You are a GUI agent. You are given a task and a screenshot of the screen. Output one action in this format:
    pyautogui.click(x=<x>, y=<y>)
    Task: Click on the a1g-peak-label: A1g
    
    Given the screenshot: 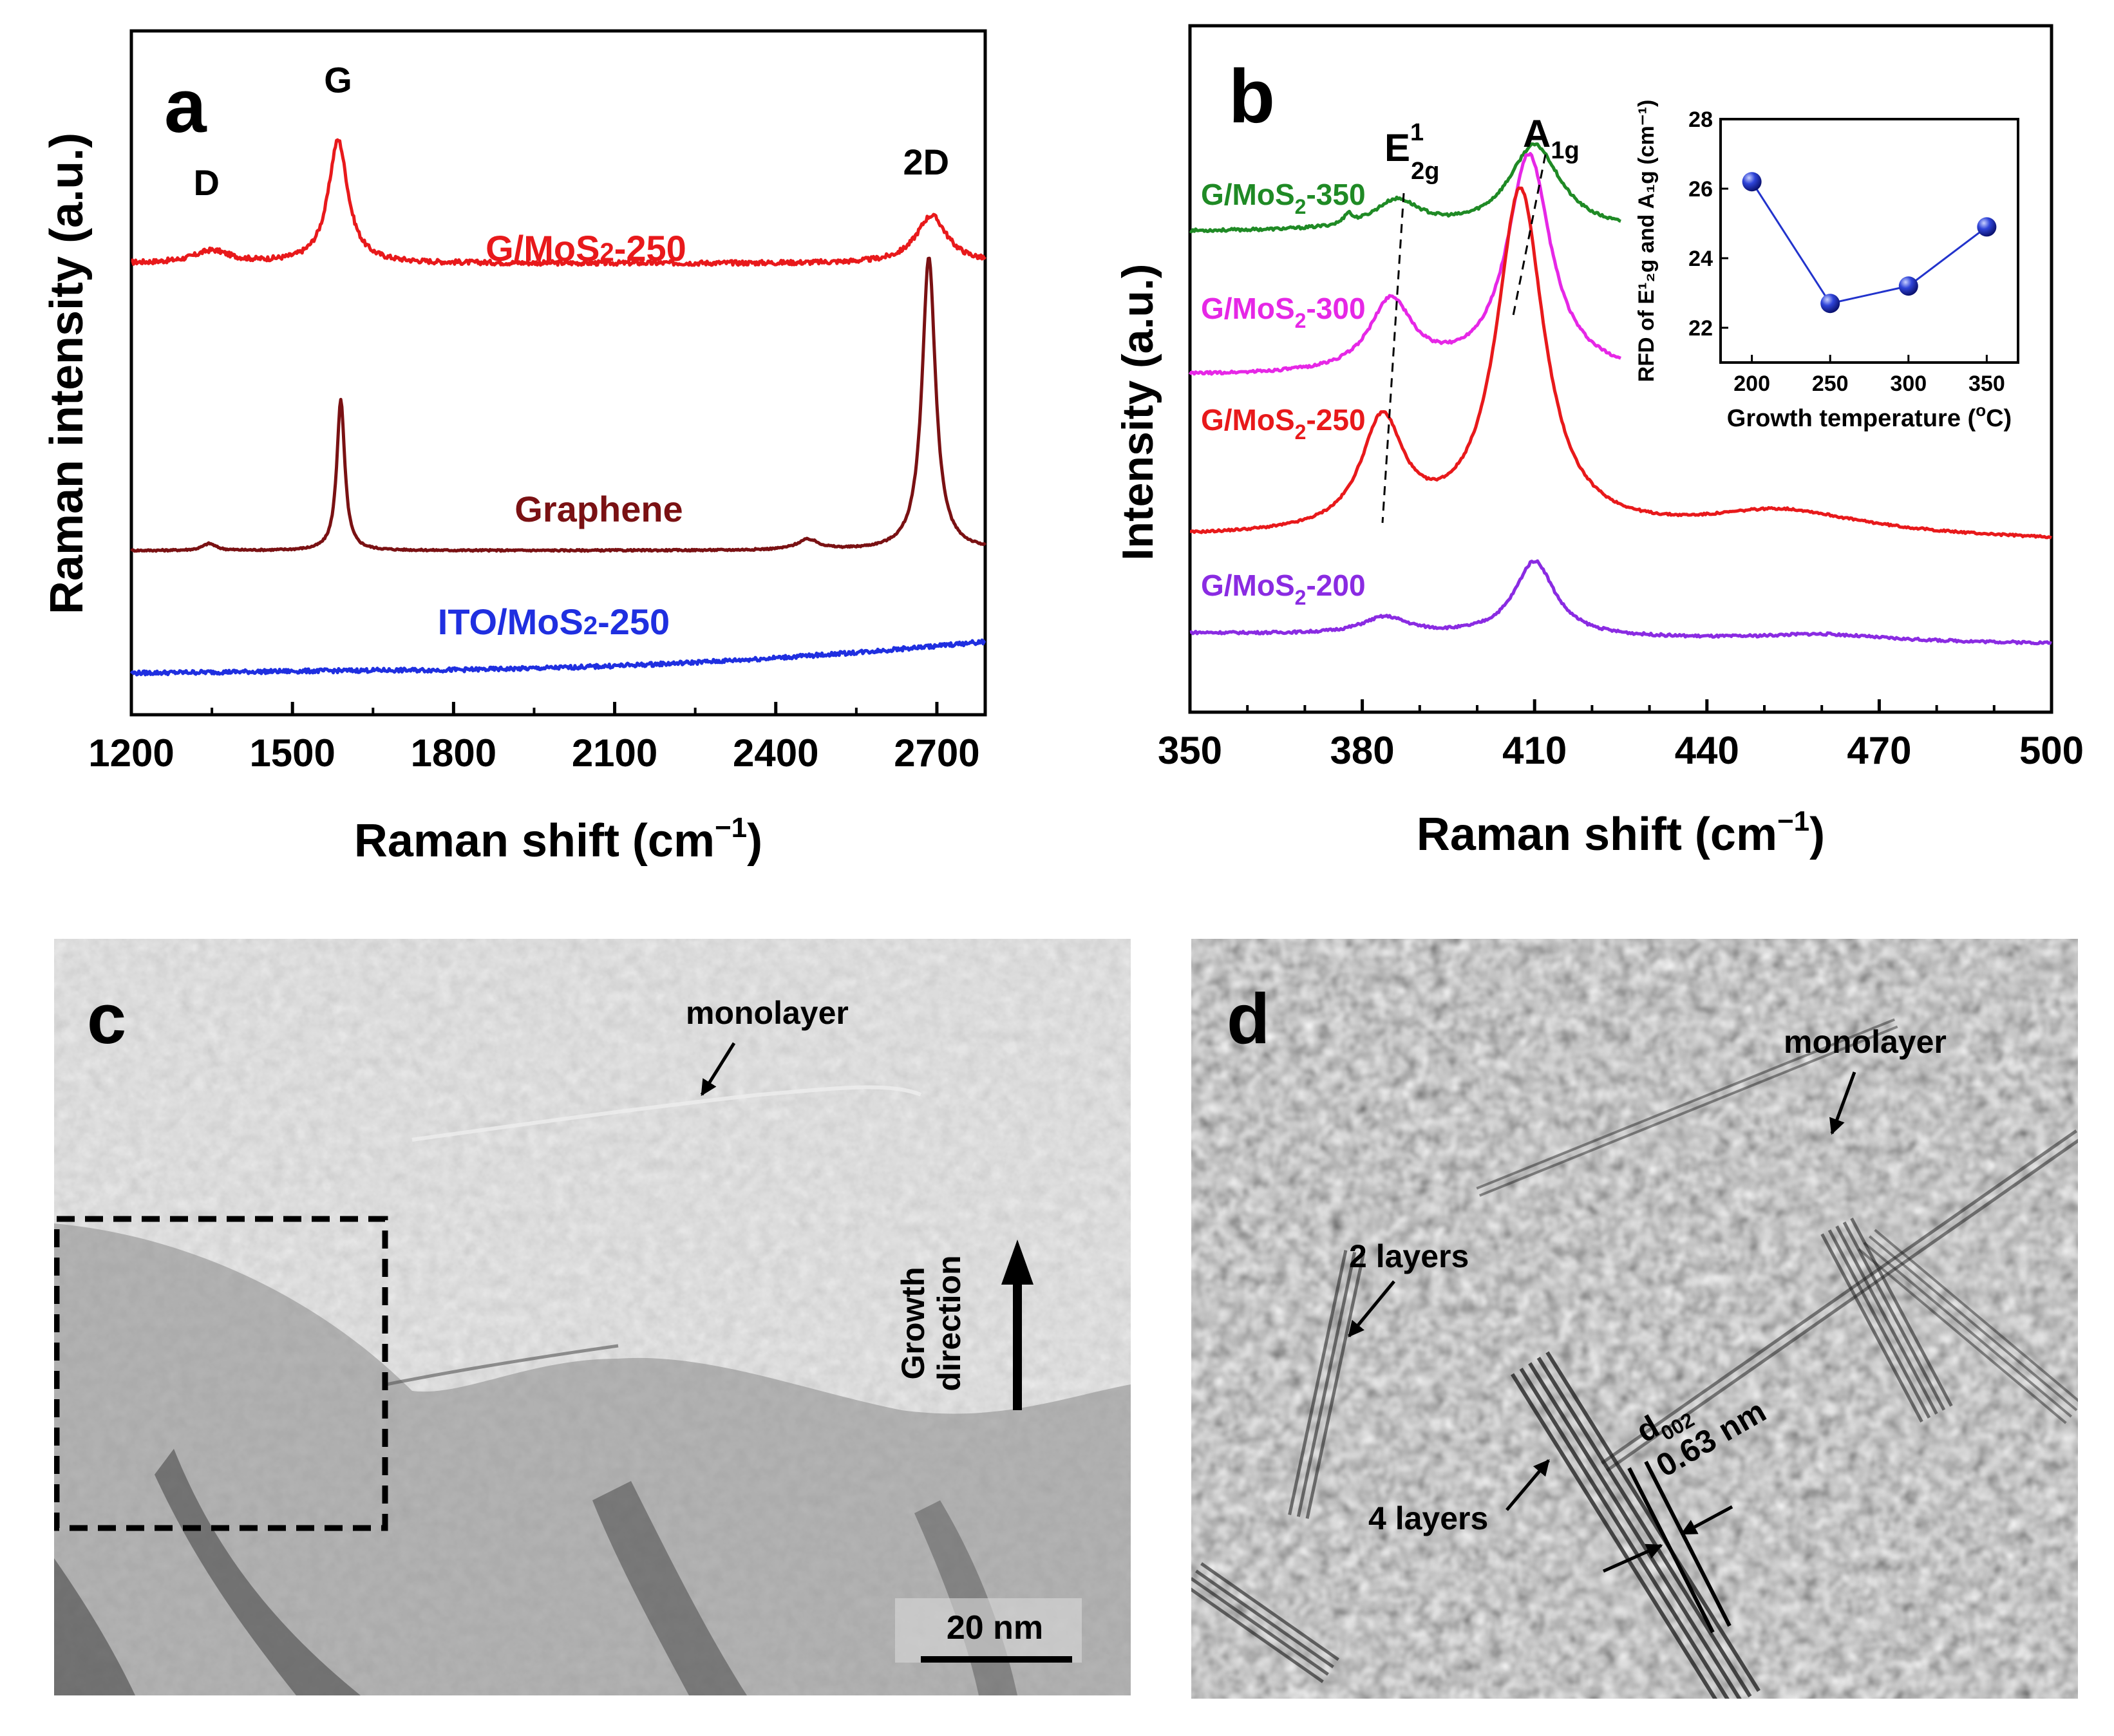 What is the action you would take?
    pyautogui.click(x=1551, y=138)
    